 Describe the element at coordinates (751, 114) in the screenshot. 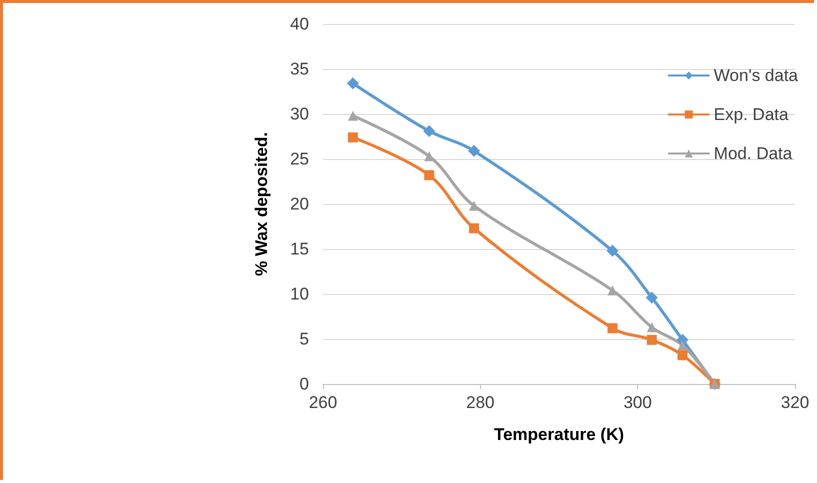

I see `legend-label: Exp. Data` at that location.